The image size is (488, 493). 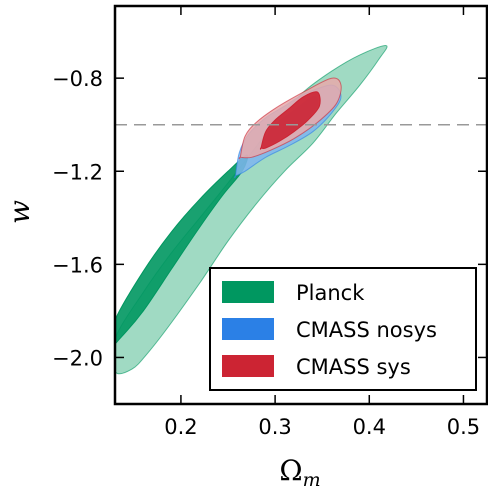 What do you see at coordinates (77, 172) in the screenshot?
I see `y-tick-label: −1.2` at bounding box center [77, 172].